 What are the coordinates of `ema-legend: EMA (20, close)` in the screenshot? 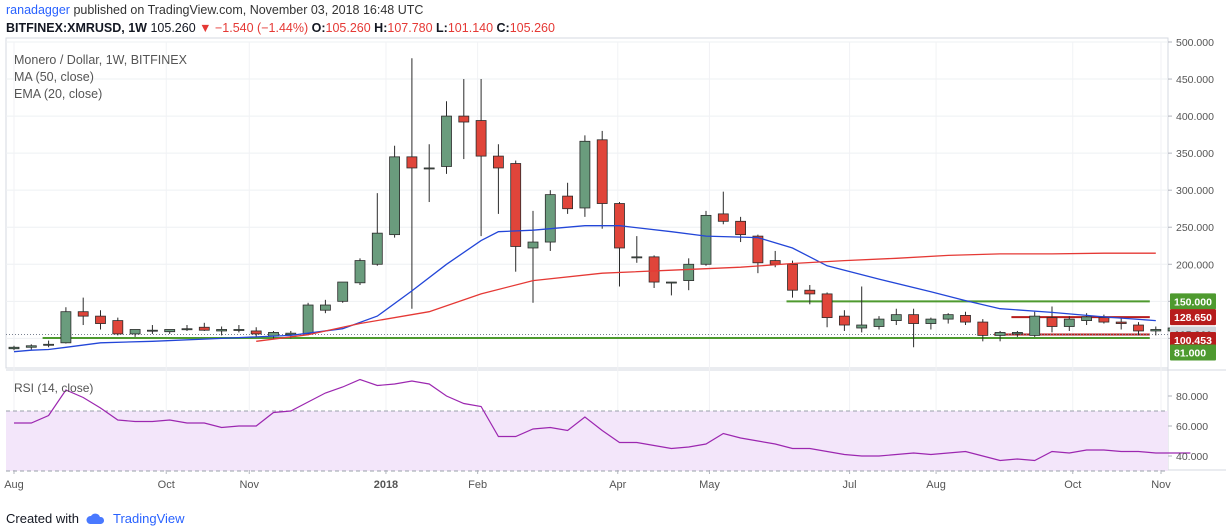 It's located at (58, 94).